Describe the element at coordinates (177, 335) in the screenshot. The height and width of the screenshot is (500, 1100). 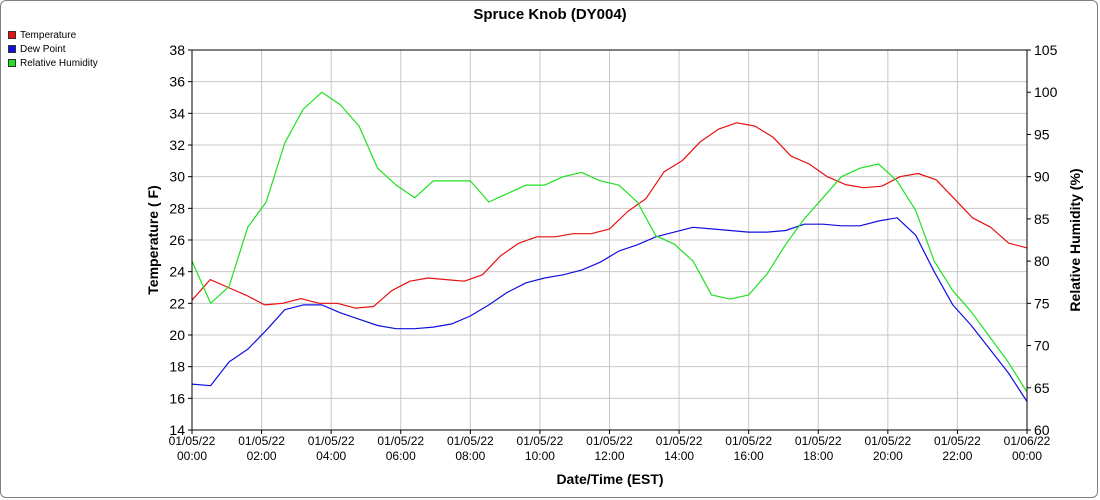
I see `left-tick-label: 20` at that location.